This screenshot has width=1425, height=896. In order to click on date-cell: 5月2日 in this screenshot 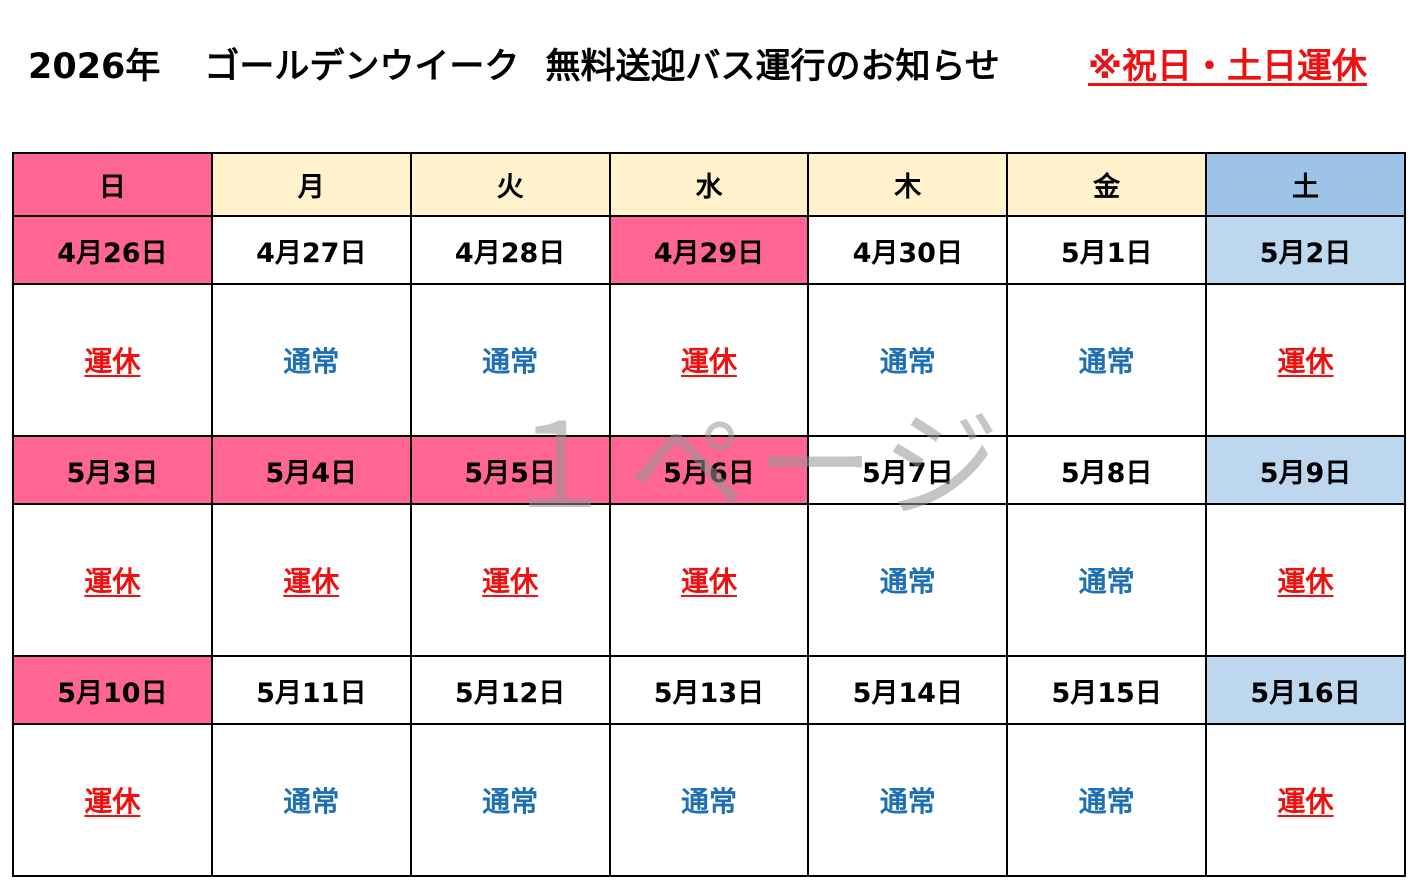, I will do `click(1305, 250)`.